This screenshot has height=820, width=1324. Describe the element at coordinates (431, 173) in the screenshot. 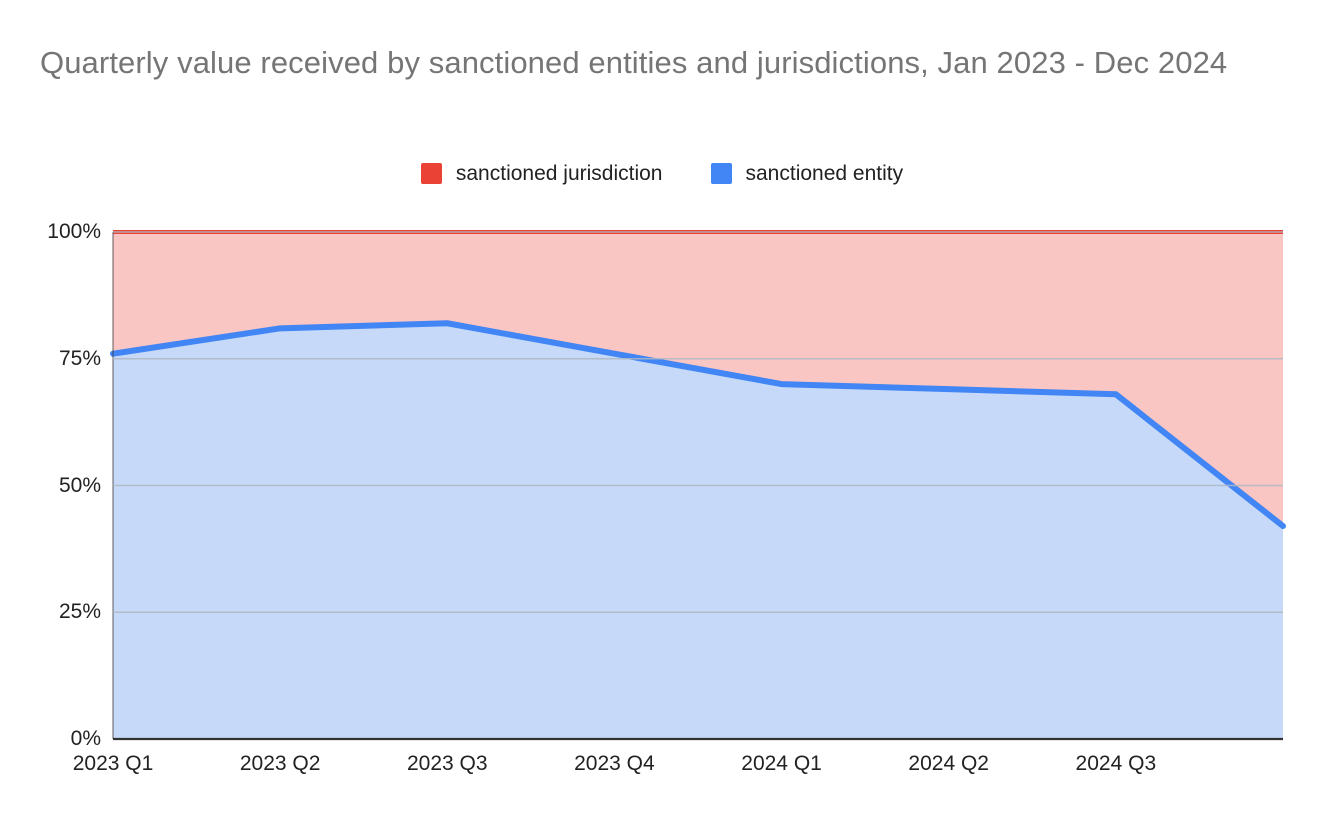

I see `legend-swatch-sanctioned-jurisdiction` at that location.